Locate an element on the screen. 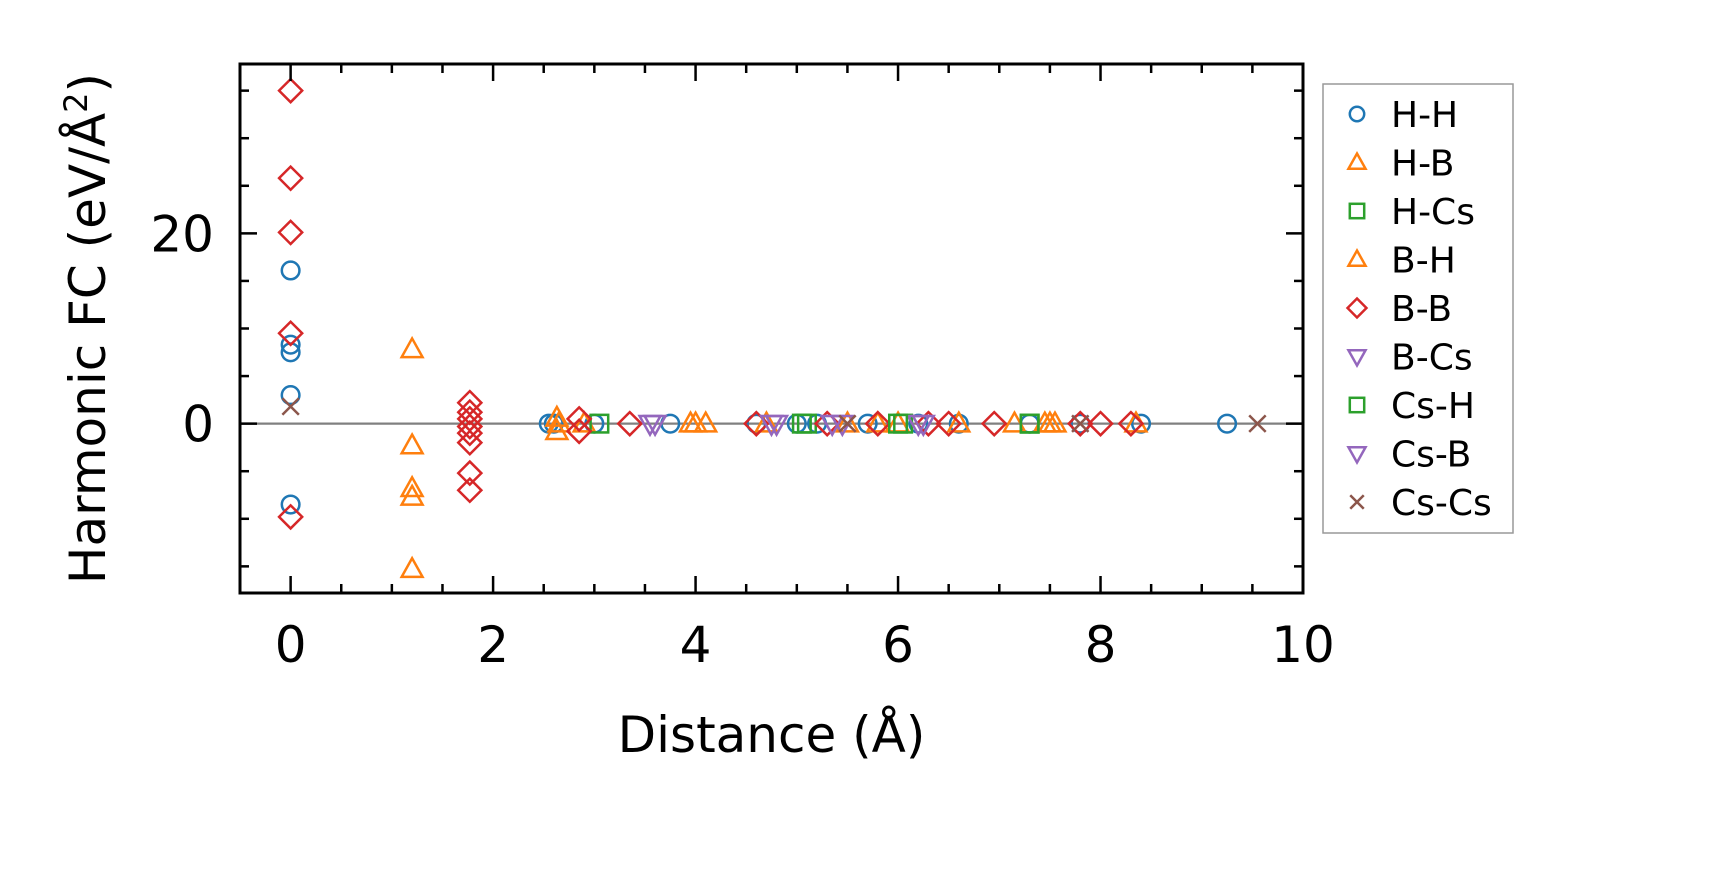 The image size is (1714, 893). legend-label: B-H is located at coordinates (1423, 261).